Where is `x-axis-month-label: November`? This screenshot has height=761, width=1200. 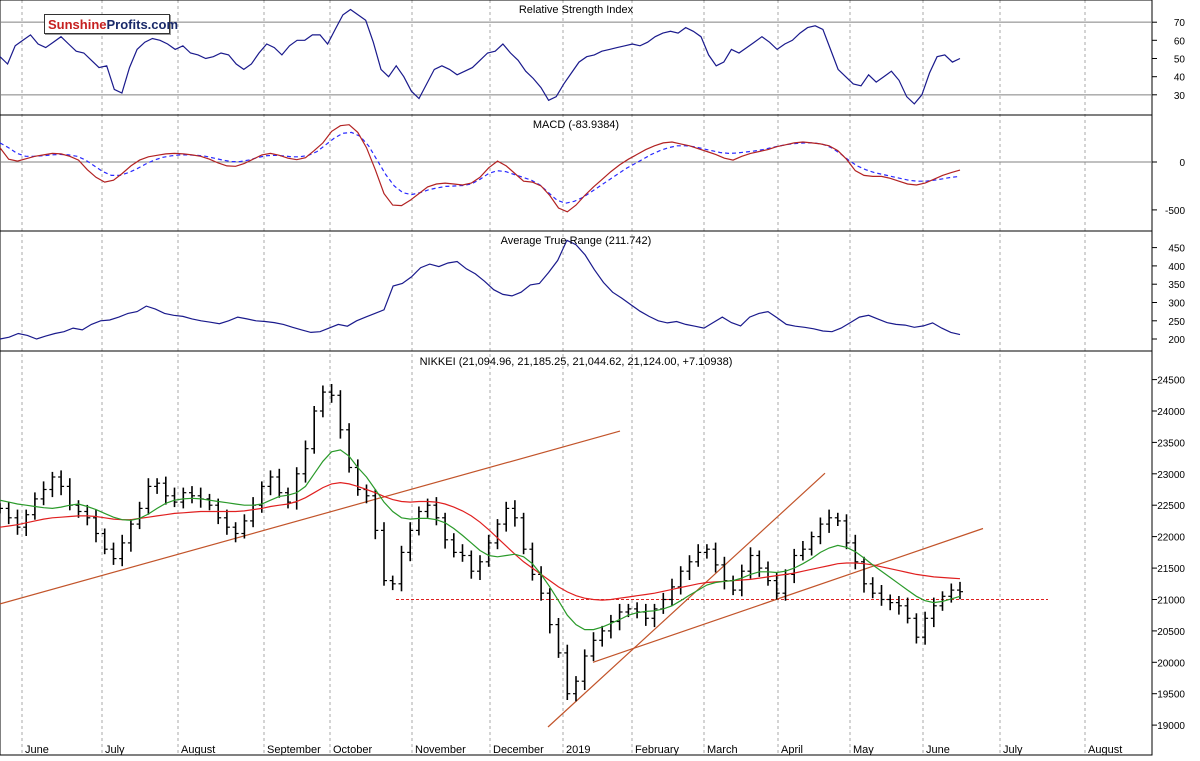
x-axis-month-label: November is located at coordinates (440, 750).